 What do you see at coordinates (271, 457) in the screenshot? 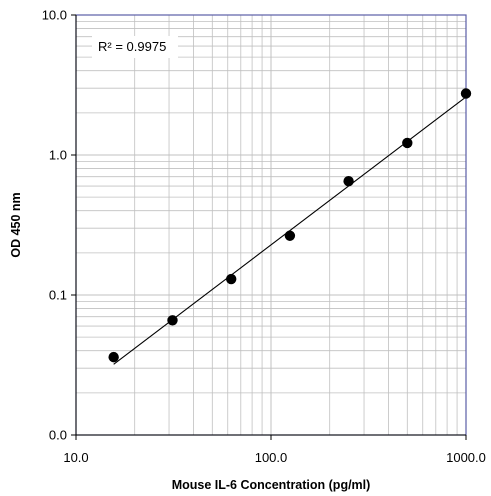
I see `x-tick-label: 100.0` at bounding box center [271, 457].